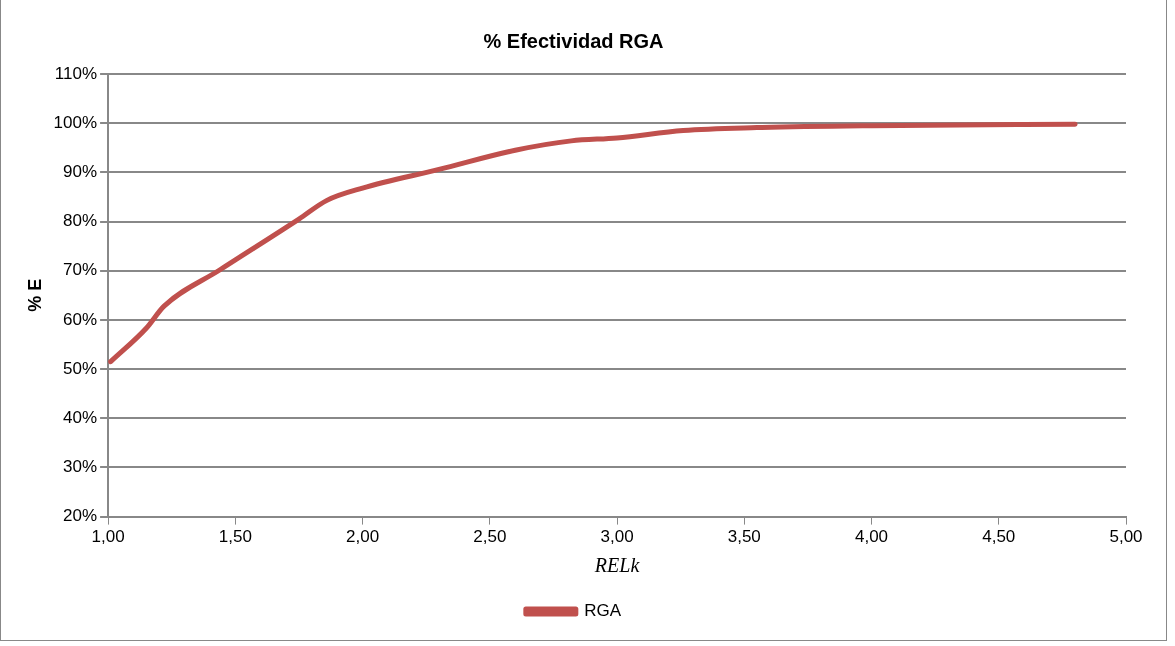 This screenshot has height=646, width=1175. What do you see at coordinates (80, 467) in the screenshot?
I see `y-tick-label: 30%` at bounding box center [80, 467].